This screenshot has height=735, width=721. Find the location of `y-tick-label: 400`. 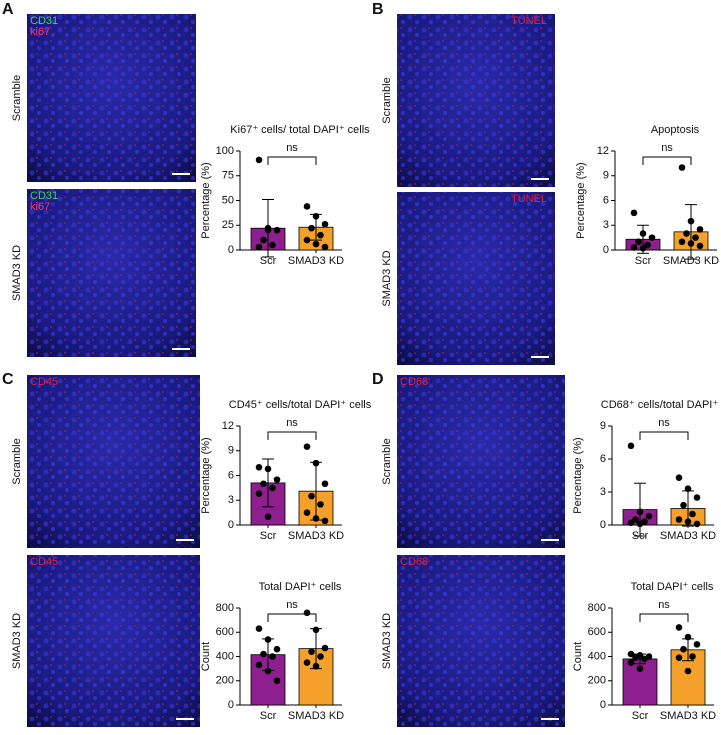

y-tick-label: 400 is located at coordinates (225, 656).